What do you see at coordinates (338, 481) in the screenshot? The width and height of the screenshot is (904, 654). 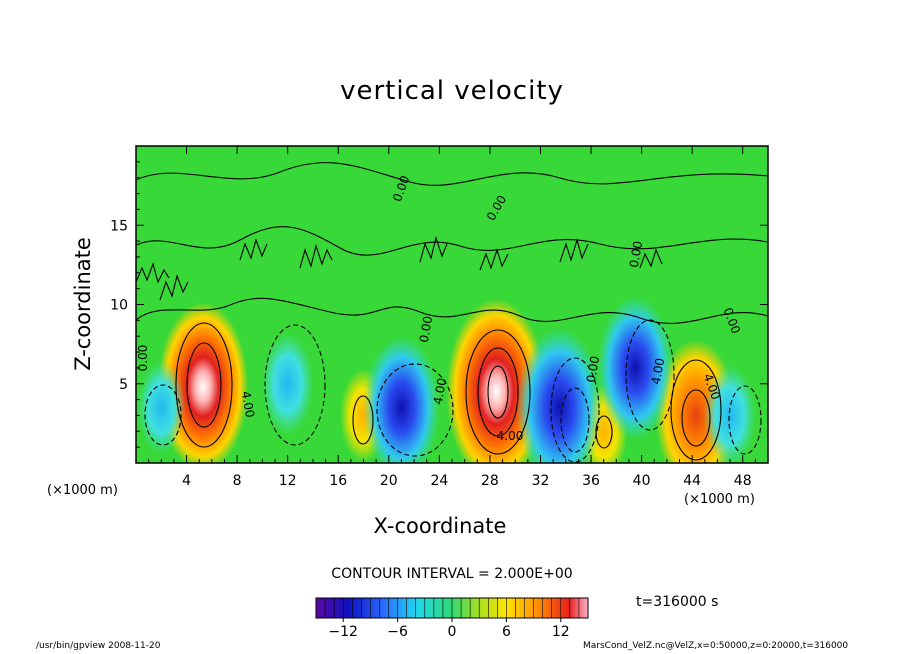 I see `x-tick-label-3: 16` at bounding box center [338, 481].